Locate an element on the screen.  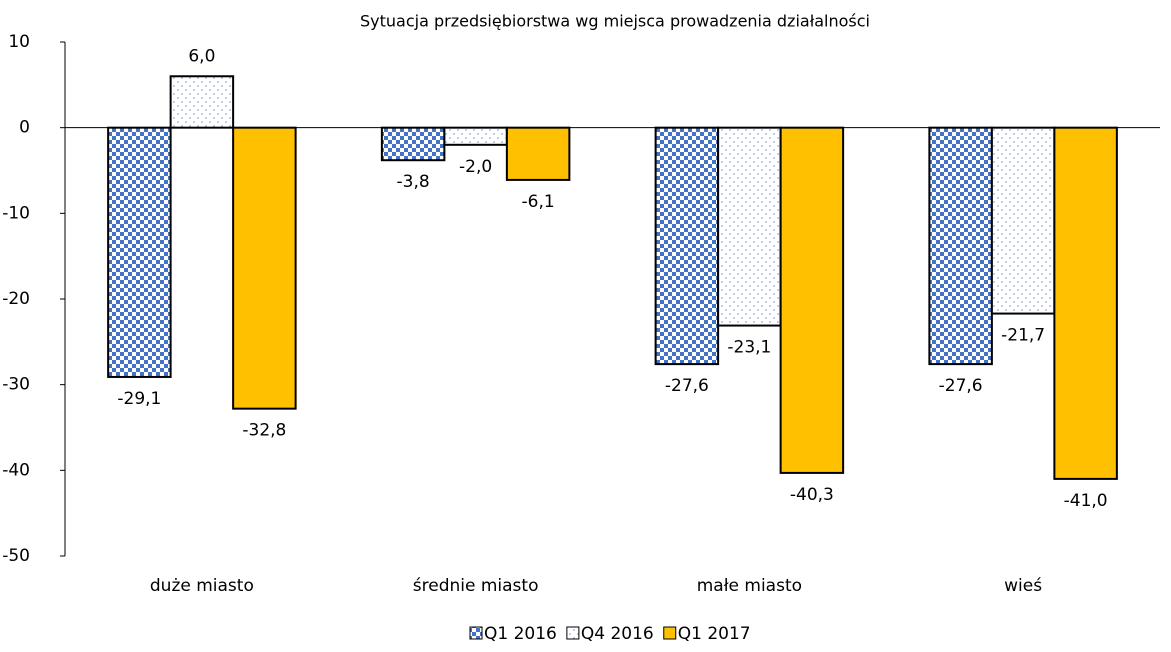
x-tick-label: duże miasto is located at coordinates (202, 586).